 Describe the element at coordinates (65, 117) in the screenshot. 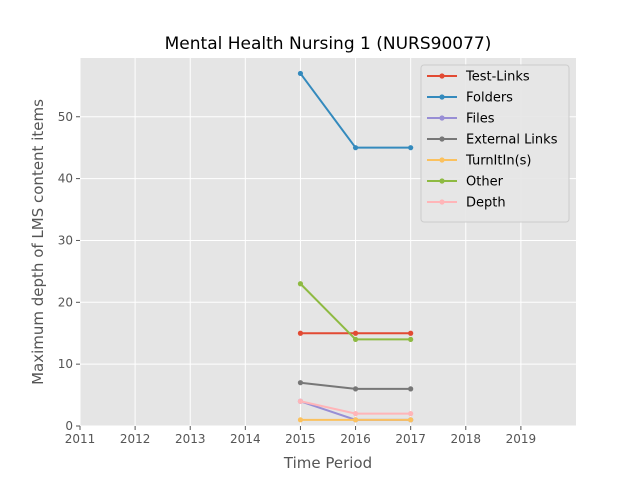

I see `y-tick-label: 50` at that location.